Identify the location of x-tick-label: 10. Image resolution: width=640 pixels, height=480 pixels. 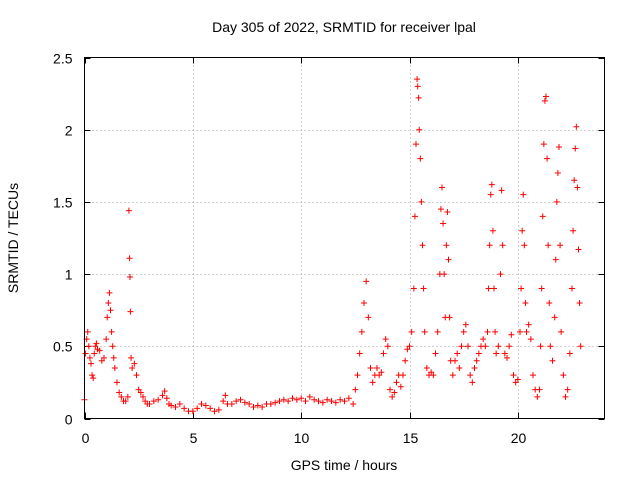
(302, 438).